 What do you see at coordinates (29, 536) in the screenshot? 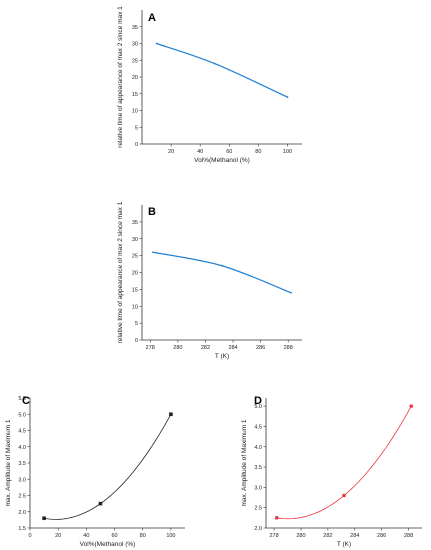
I see `x-tick-label: 0` at bounding box center [29, 536].